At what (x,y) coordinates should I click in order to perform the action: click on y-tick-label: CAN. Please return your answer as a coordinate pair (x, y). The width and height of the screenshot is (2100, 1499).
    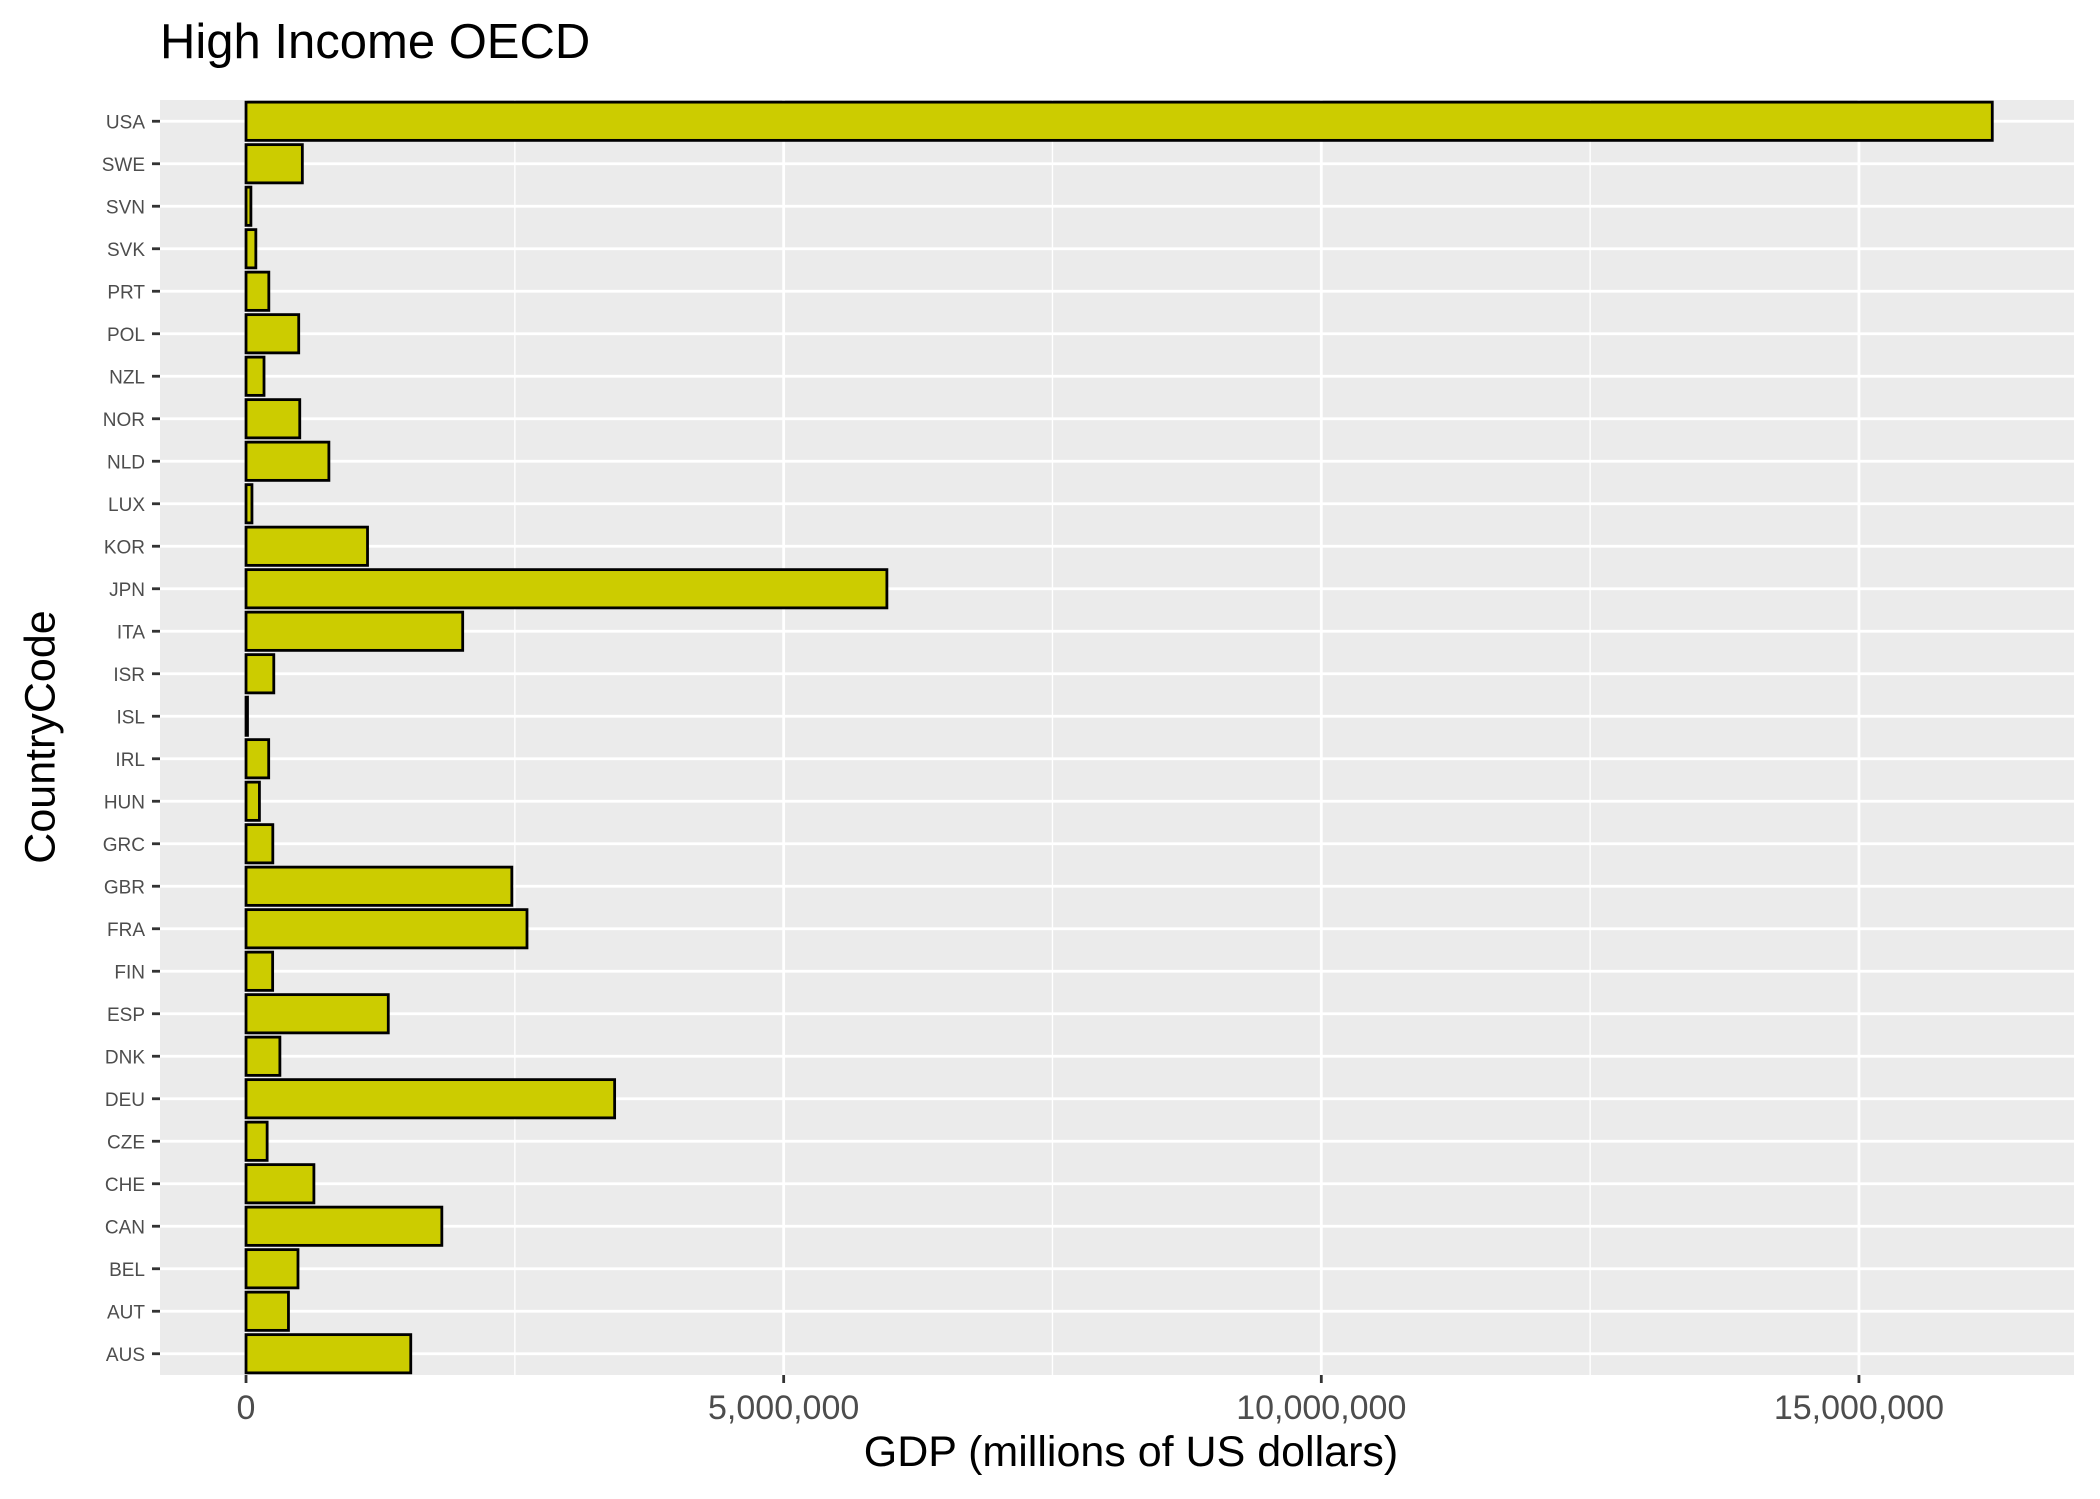
    Looking at the image, I should click on (125, 1227).